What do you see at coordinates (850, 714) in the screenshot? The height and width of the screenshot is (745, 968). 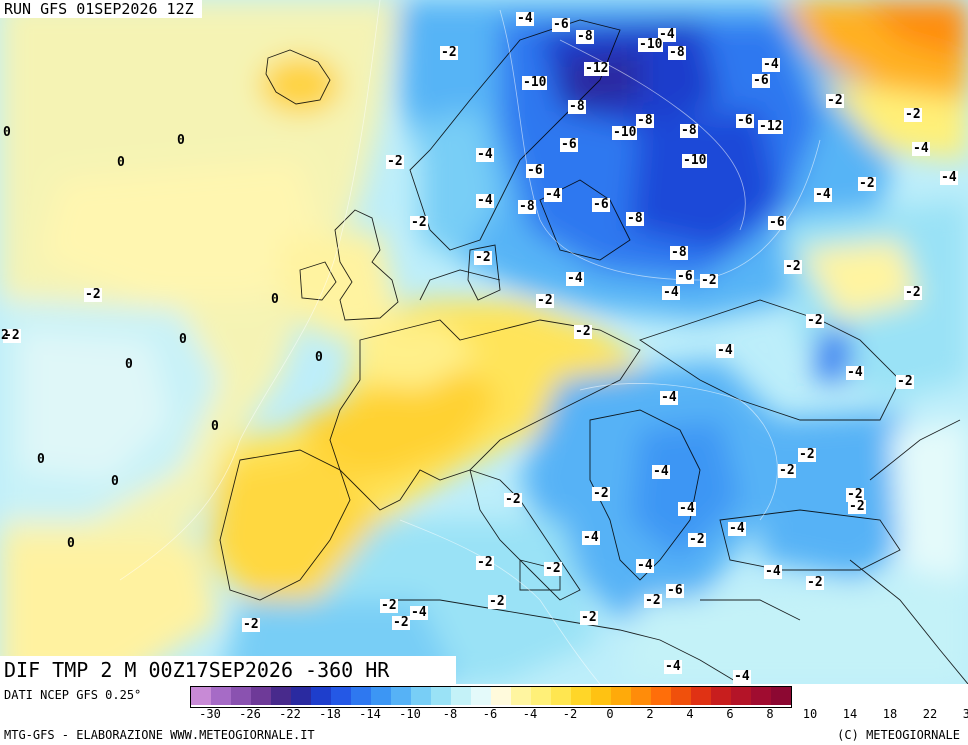 I see `legend-tick: 14` at bounding box center [850, 714].